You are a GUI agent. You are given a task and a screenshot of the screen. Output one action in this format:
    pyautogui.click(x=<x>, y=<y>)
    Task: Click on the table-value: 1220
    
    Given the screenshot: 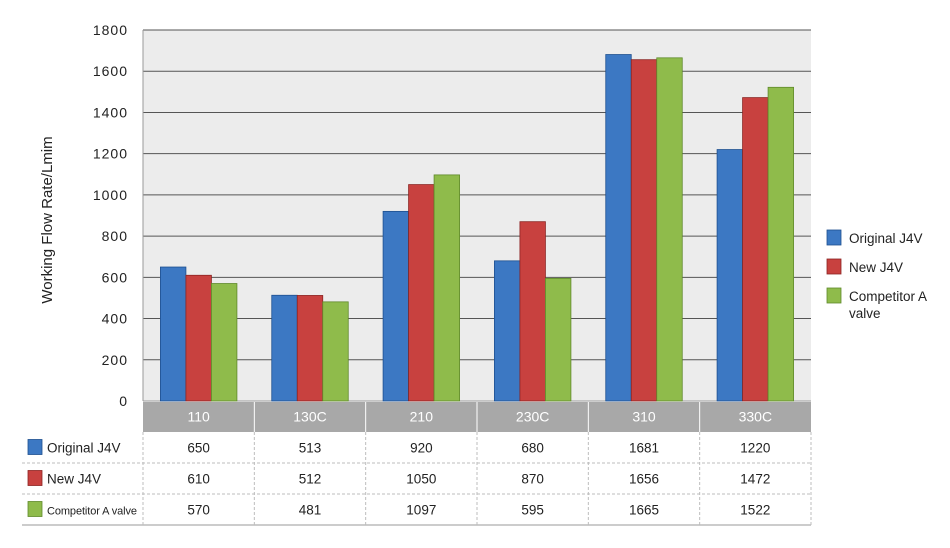 What is the action you would take?
    pyautogui.click(x=755, y=448)
    